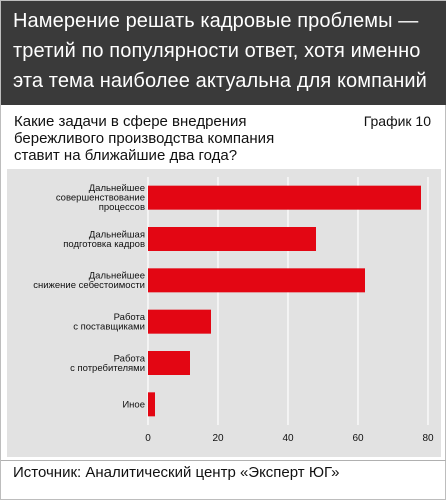 This screenshot has width=446, height=500. What do you see at coordinates (109, 326) in the screenshot?
I see `category-label-line: с поставщиками` at bounding box center [109, 326].